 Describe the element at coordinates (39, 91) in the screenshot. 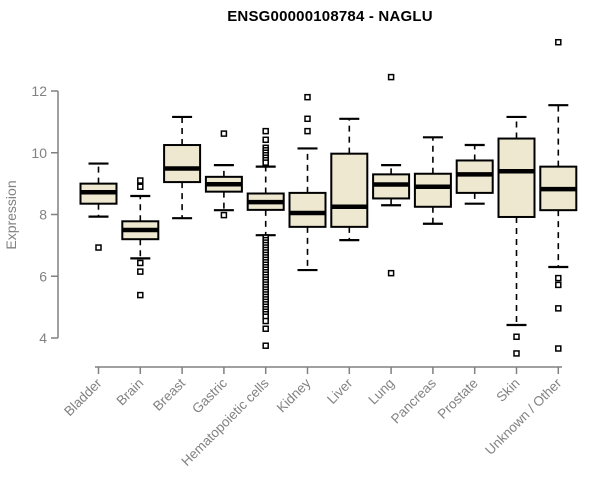

I see `y-tick-label: 12` at that location.